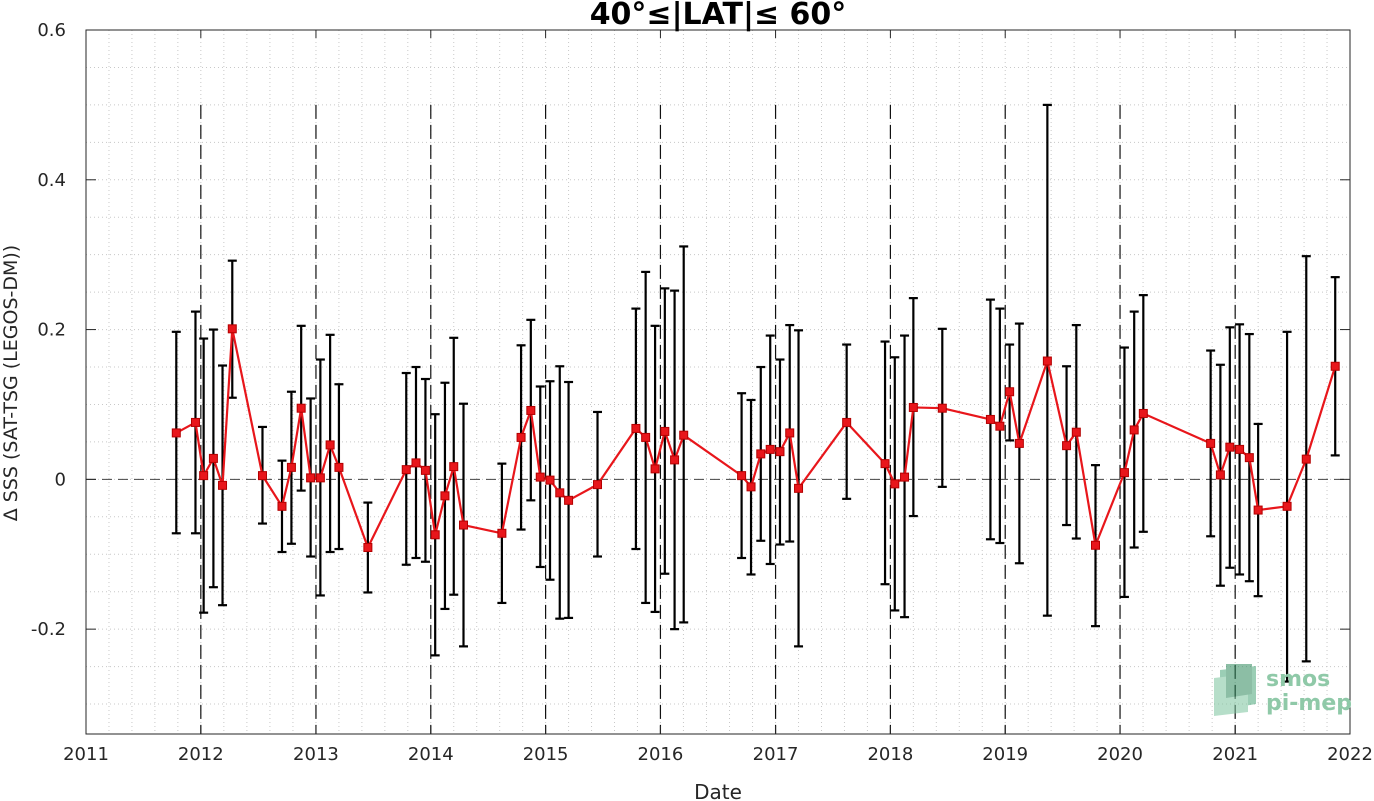 The height and width of the screenshot is (801, 1374). I want to click on x-tick-label: 2014, so click(431, 754).